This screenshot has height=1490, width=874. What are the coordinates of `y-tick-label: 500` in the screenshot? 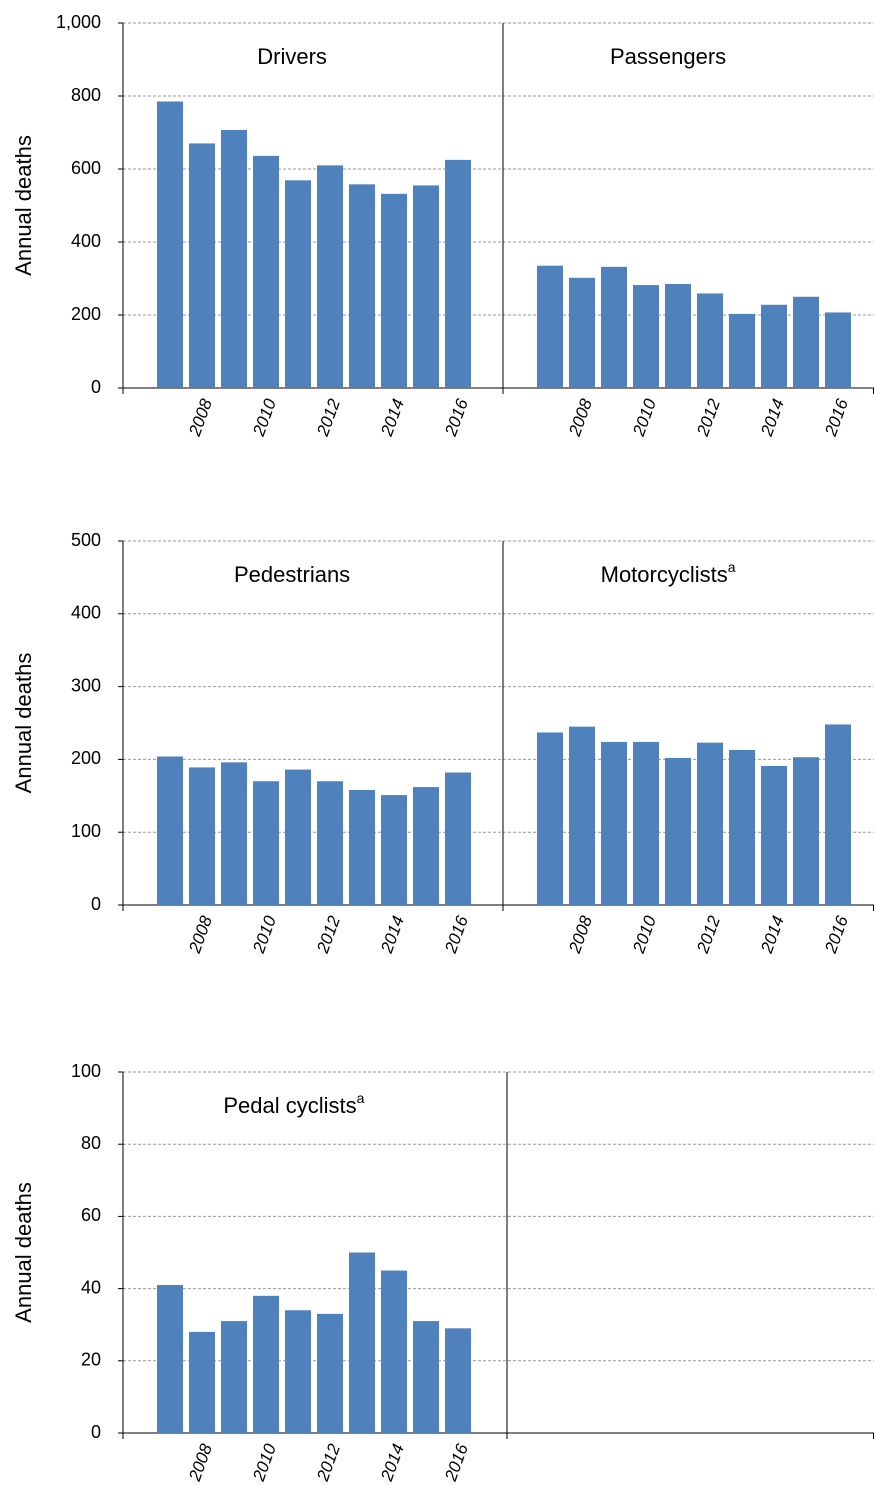 It's located at (86, 540).